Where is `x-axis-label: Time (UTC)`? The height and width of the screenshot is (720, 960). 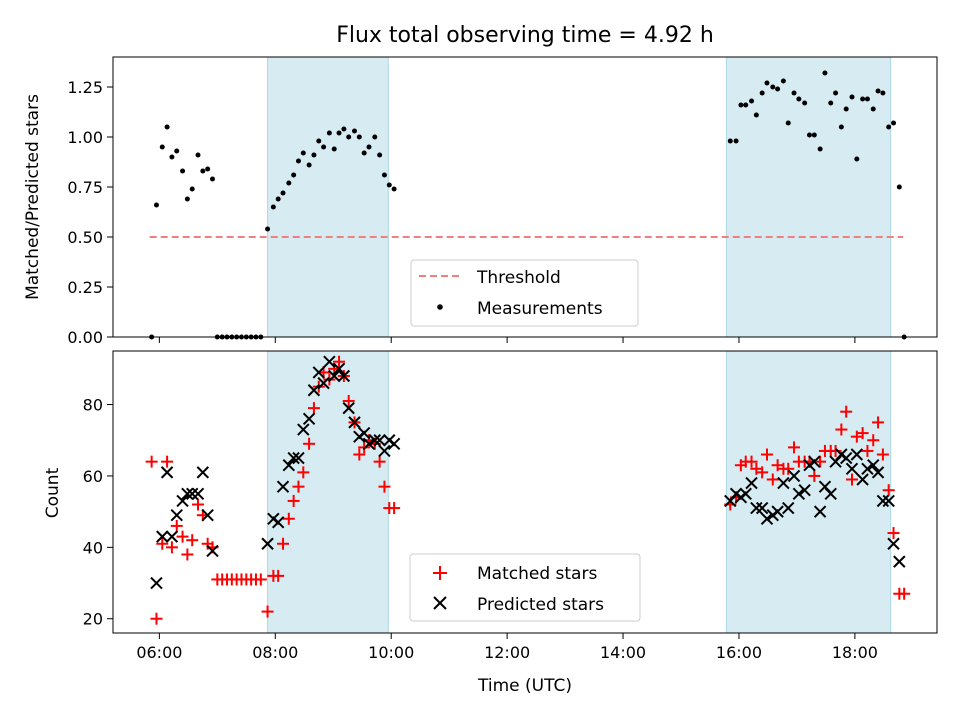 x-axis-label: Time (UTC) is located at coordinates (524, 686).